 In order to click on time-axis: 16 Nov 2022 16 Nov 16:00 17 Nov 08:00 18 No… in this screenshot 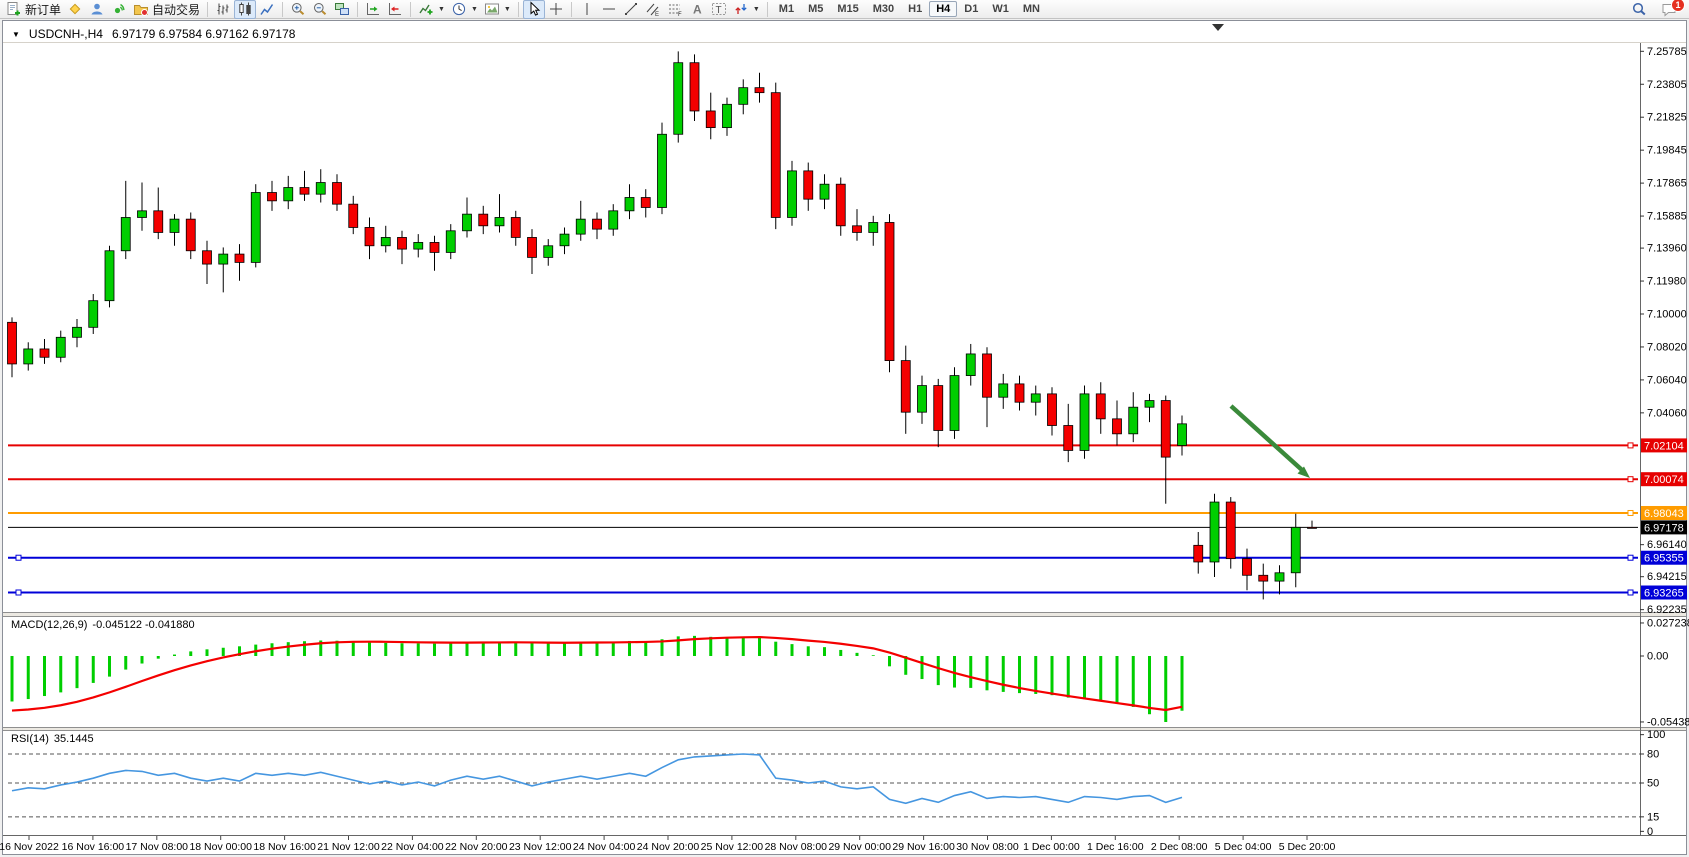, I will do `click(667, 844)`.